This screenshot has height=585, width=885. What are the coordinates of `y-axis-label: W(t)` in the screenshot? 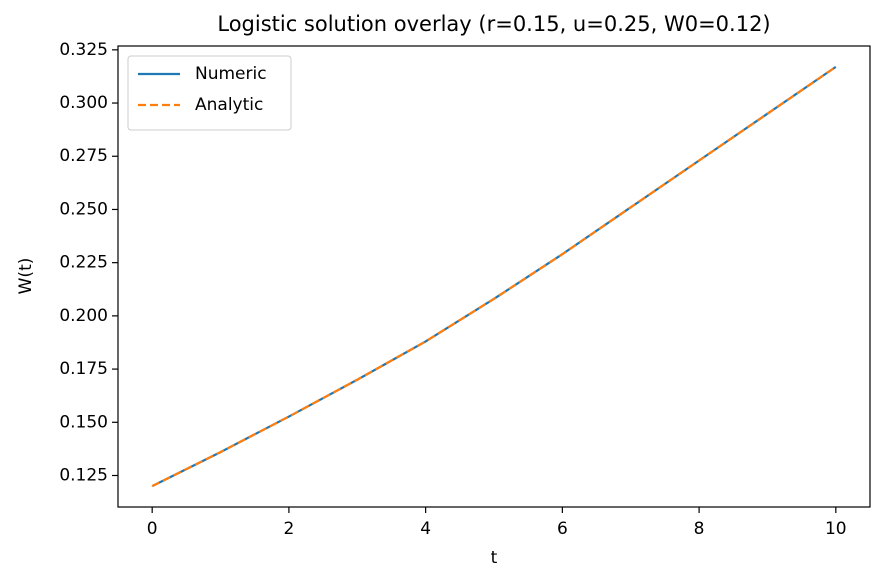 It's located at (26, 276).